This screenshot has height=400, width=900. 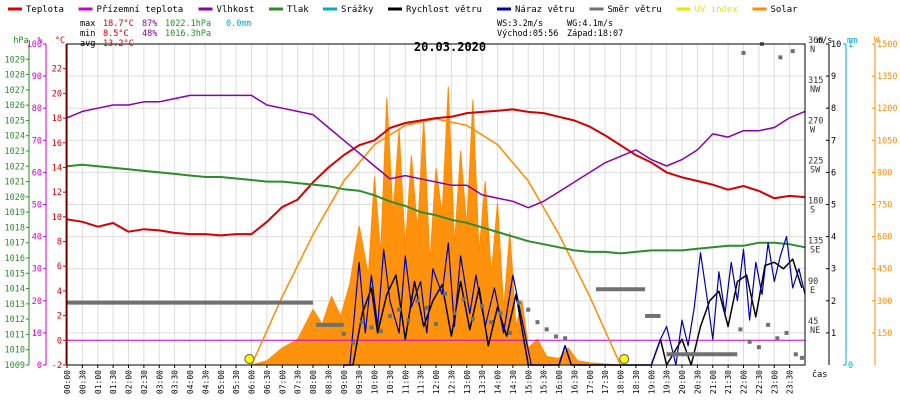 I want to click on stats-value: 87%, so click(x=149, y=24).